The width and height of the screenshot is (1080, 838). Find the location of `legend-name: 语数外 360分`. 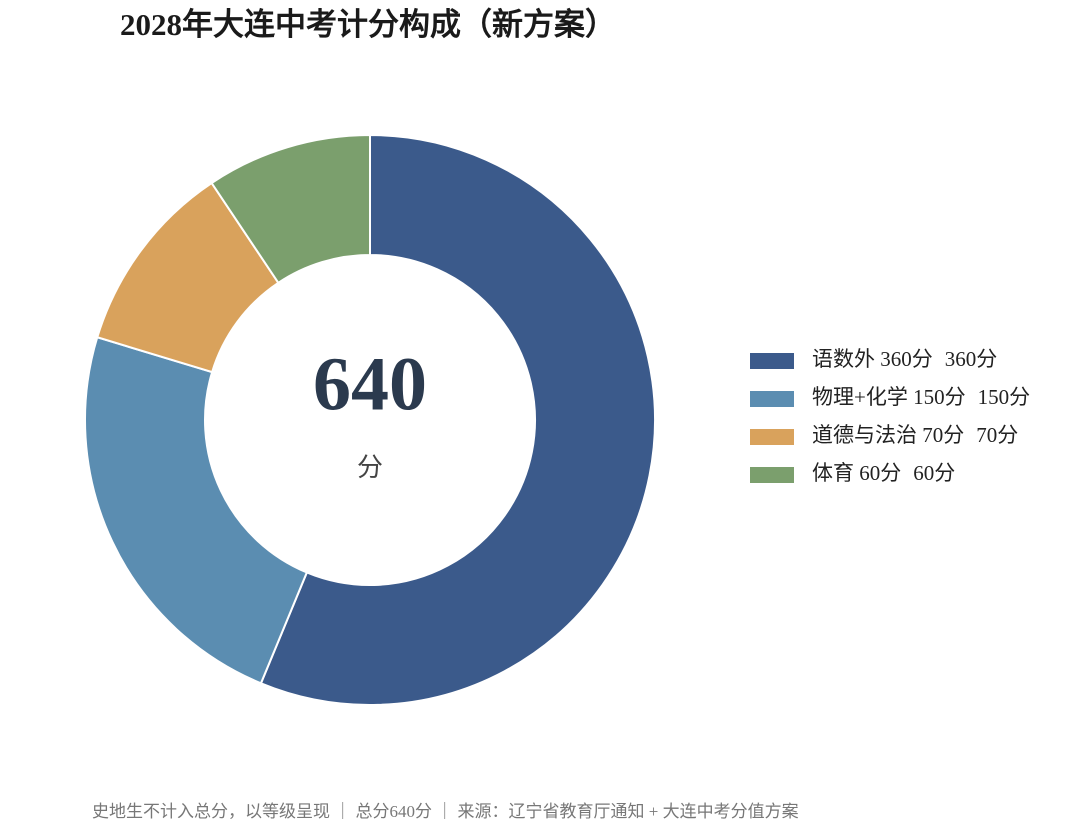

legend-name: 语数外 360分 is located at coordinates (872, 359).